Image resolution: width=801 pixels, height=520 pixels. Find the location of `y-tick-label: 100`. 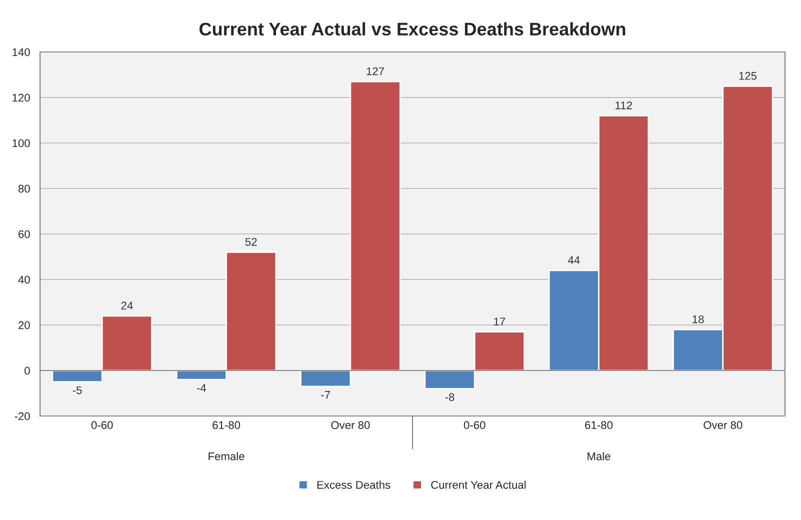

y-tick-label: 100 is located at coordinates (21, 143).